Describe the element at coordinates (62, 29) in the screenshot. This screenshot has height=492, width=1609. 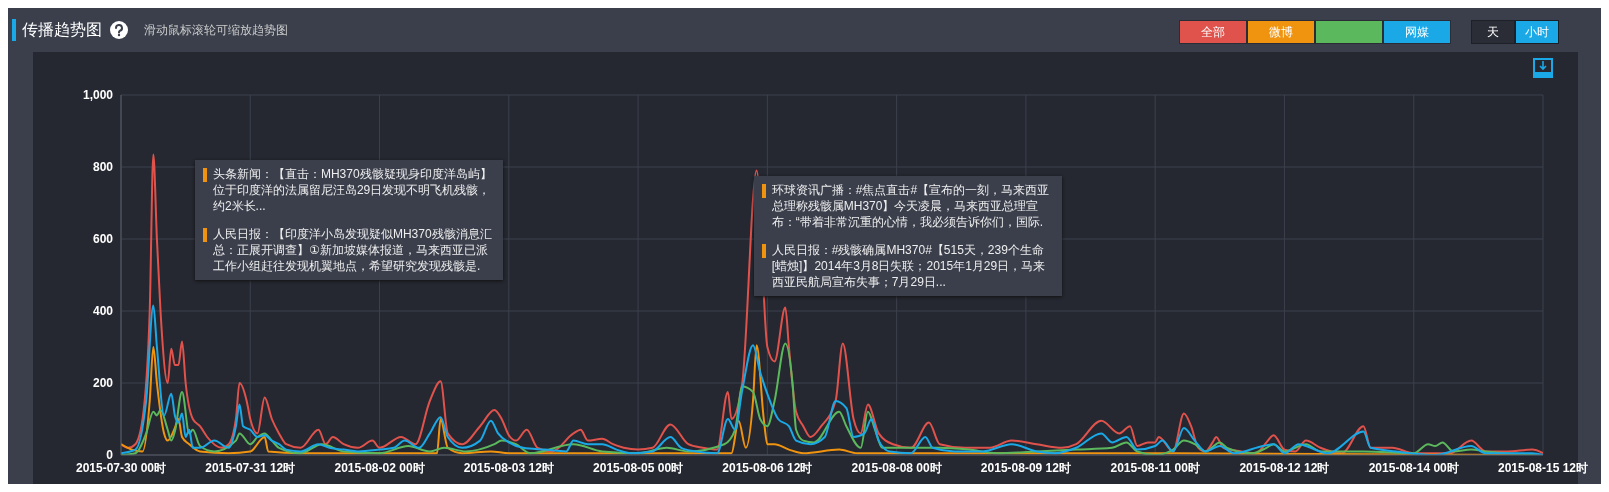
I see `chart-title: 传播趋势图` at that location.